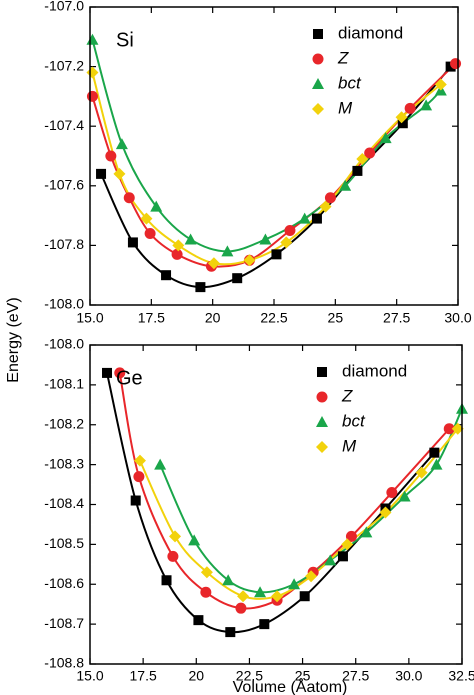 The image size is (474, 695). What do you see at coordinates (64, 423) in the screenshot?
I see `y-tick-label: -108.2` at bounding box center [64, 423].